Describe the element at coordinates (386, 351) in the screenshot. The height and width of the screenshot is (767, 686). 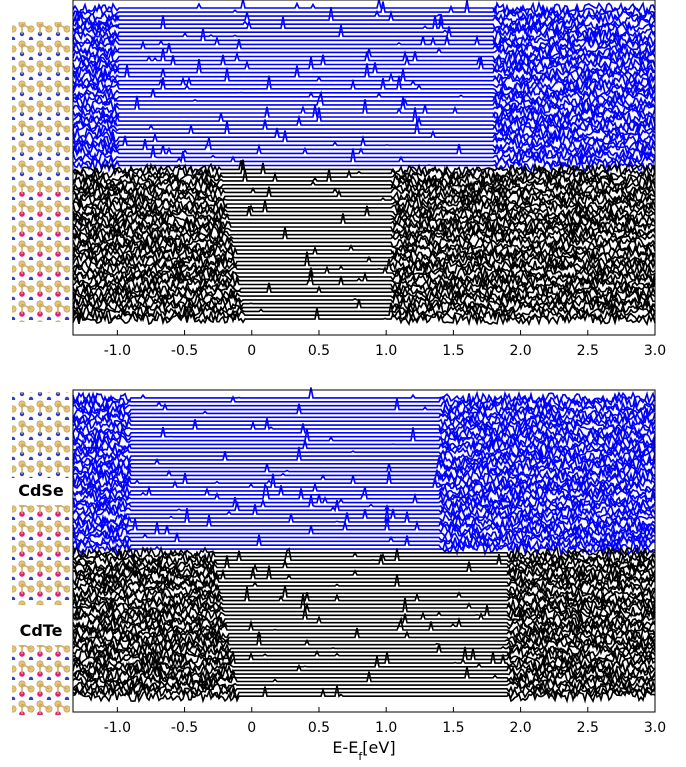
I see `x-tick-label: 1.0` at that location.